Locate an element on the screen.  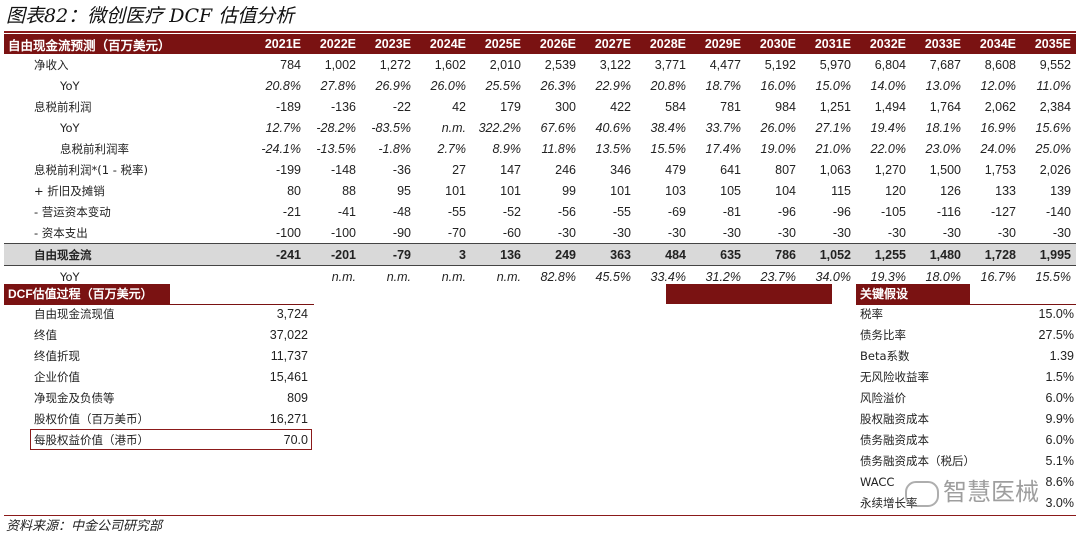
table-cell: 19.3% is located at coordinates (888, 276).